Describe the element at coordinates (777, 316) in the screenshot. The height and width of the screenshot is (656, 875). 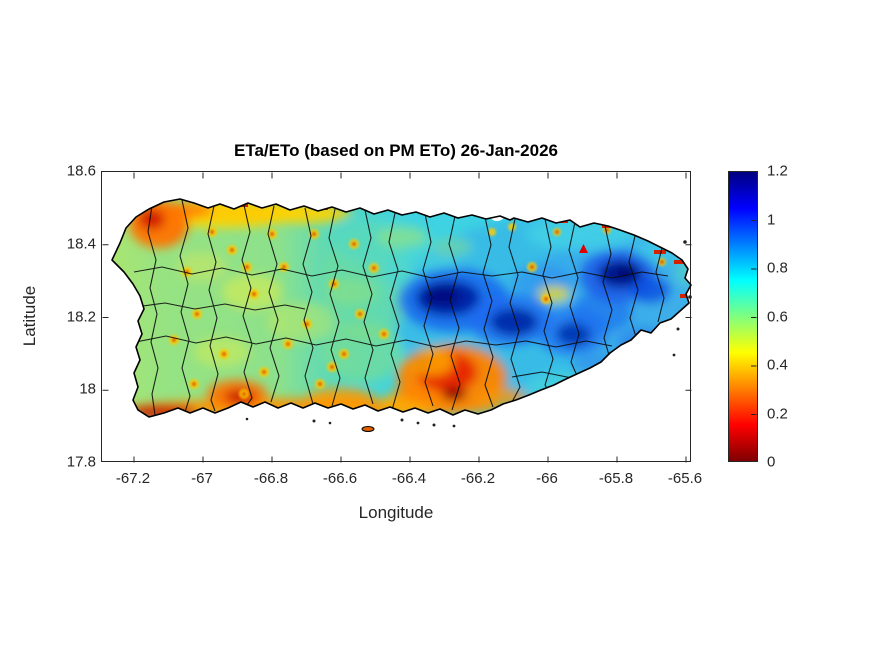
I see `colorbar-tick: 0.6` at that location.